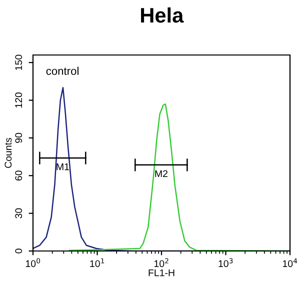 Image resolution: width=305 pixels, height=296 pixels. What do you see at coordinates (62, 166) in the screenshot?
I see `annotation: M1` at bounding box center [62, 166].